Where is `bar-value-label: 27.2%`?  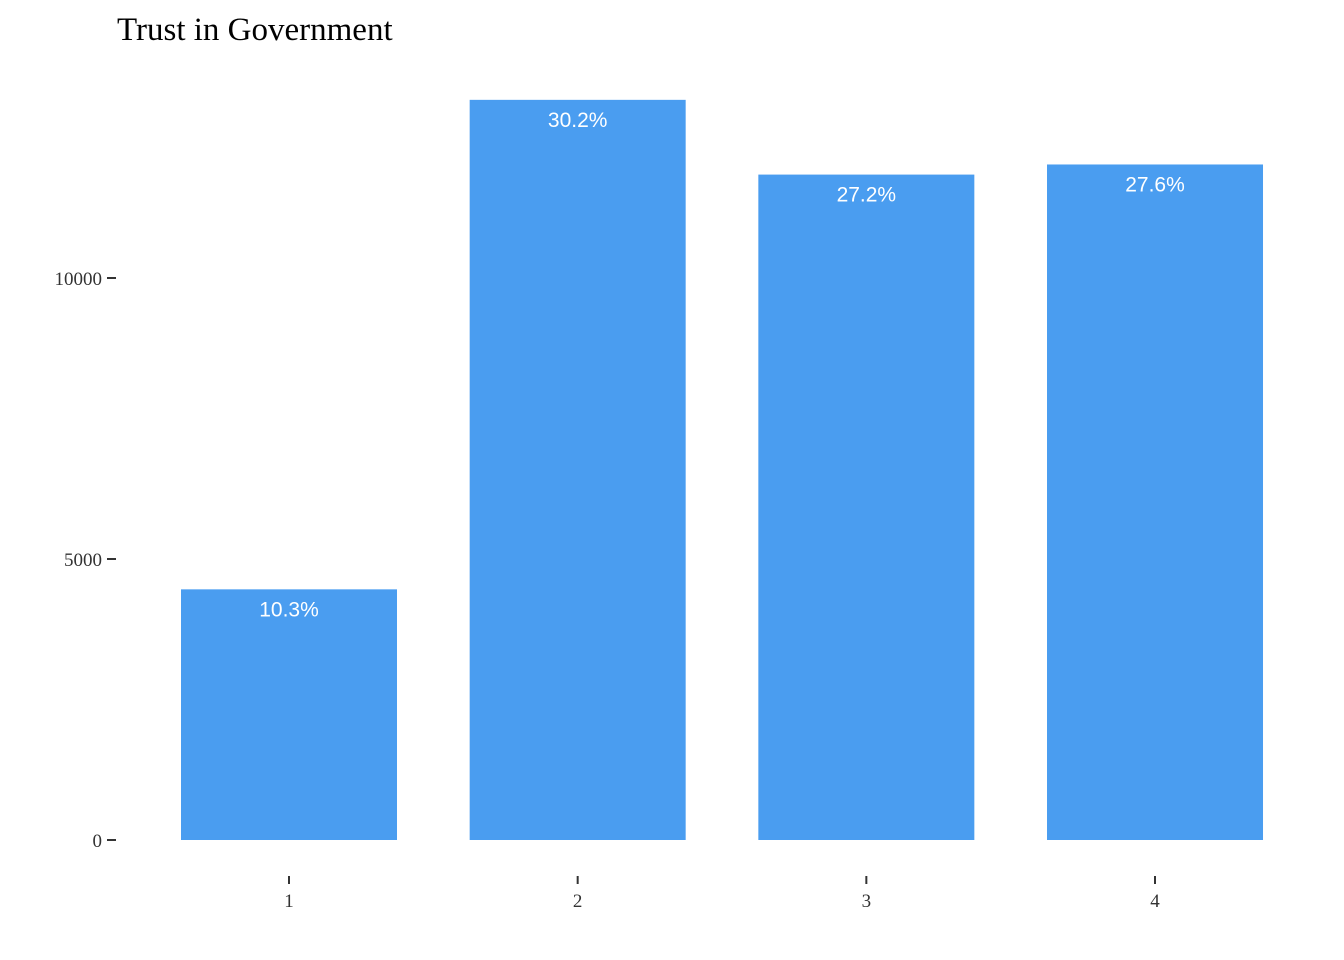 bar-value-label: 27.2% is located at coordinates (867, 195).